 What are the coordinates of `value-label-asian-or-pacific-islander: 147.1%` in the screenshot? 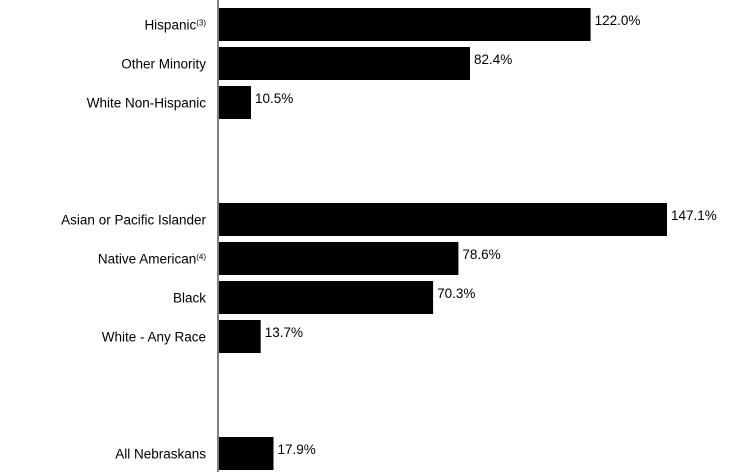 It's located at (694, 215).